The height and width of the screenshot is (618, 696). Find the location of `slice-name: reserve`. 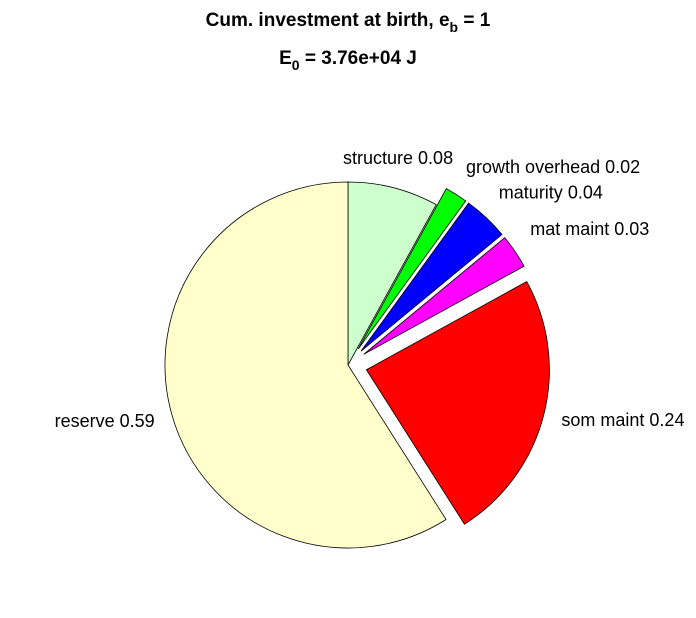

slice-name: reserve is located at coordinates (85, 421).